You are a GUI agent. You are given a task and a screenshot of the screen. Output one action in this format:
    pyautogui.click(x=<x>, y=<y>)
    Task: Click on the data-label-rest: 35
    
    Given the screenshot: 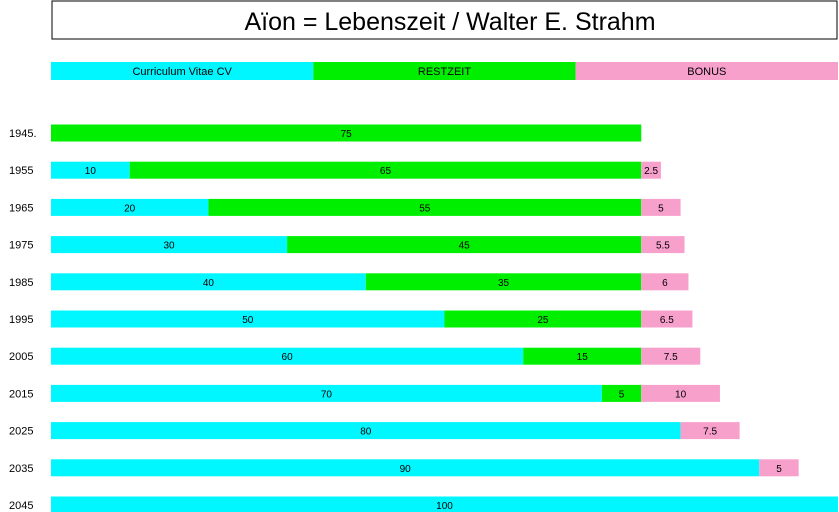 What is the action you would take?
    pyautogui.click(x=504, y=283)
    